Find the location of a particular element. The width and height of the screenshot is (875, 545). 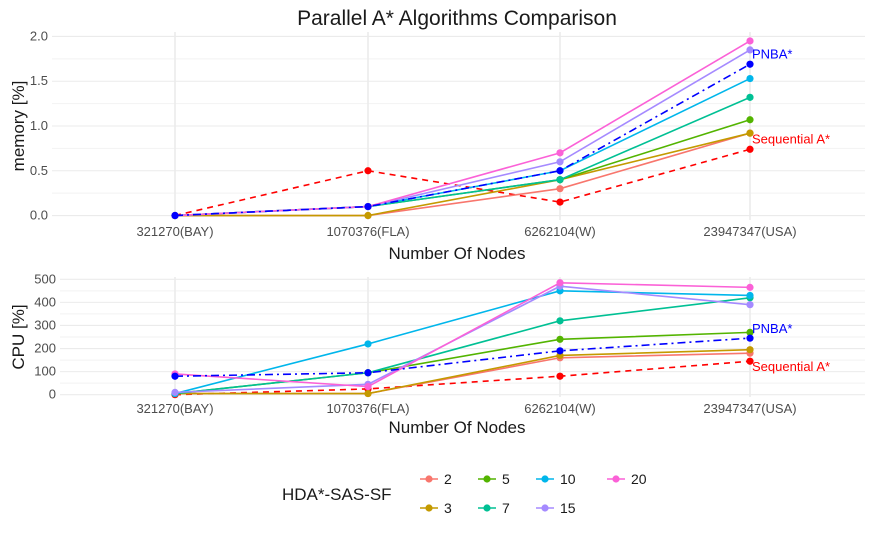

memory-x-tick-label: 6262104(W) is located at coordinates (560, 231).